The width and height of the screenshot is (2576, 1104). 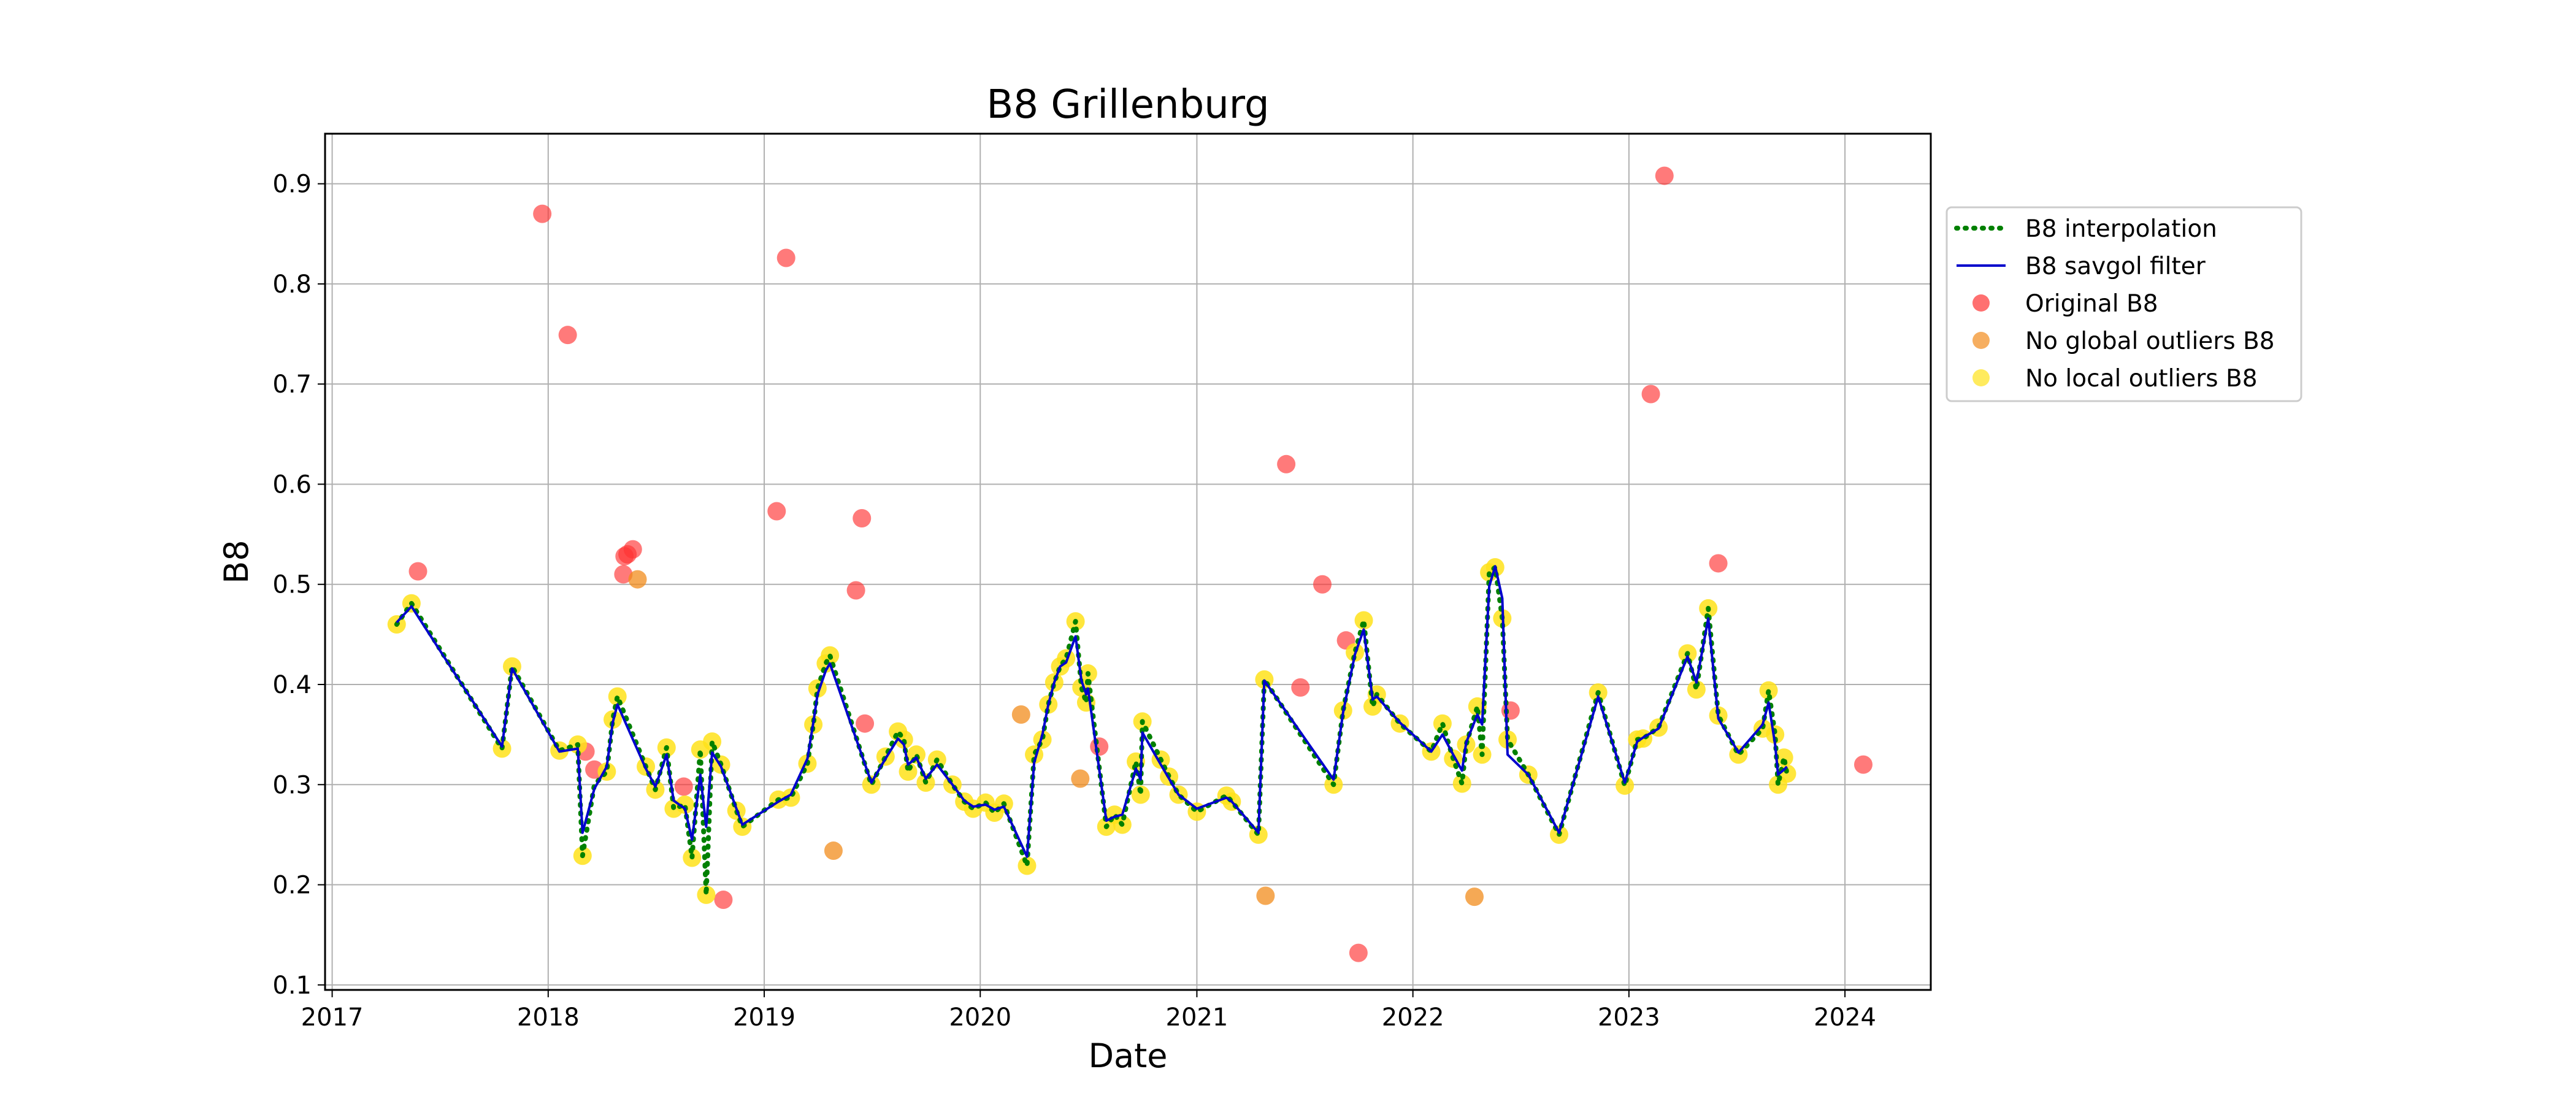 What do you see at coordinates (764, 1017) in the screenshot?
I see `x-tick-label: 2019` at bounding box center [764, 1017].